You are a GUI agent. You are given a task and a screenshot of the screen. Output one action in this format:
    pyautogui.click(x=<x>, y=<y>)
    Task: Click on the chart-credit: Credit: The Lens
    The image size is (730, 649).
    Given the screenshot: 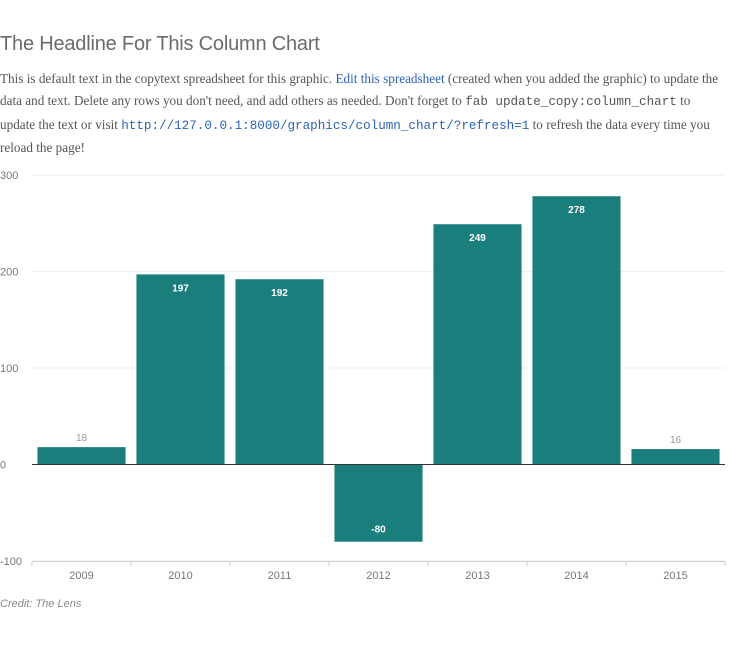 What is the action you would take?
    pyautogui.click(x=41, y=604)
    